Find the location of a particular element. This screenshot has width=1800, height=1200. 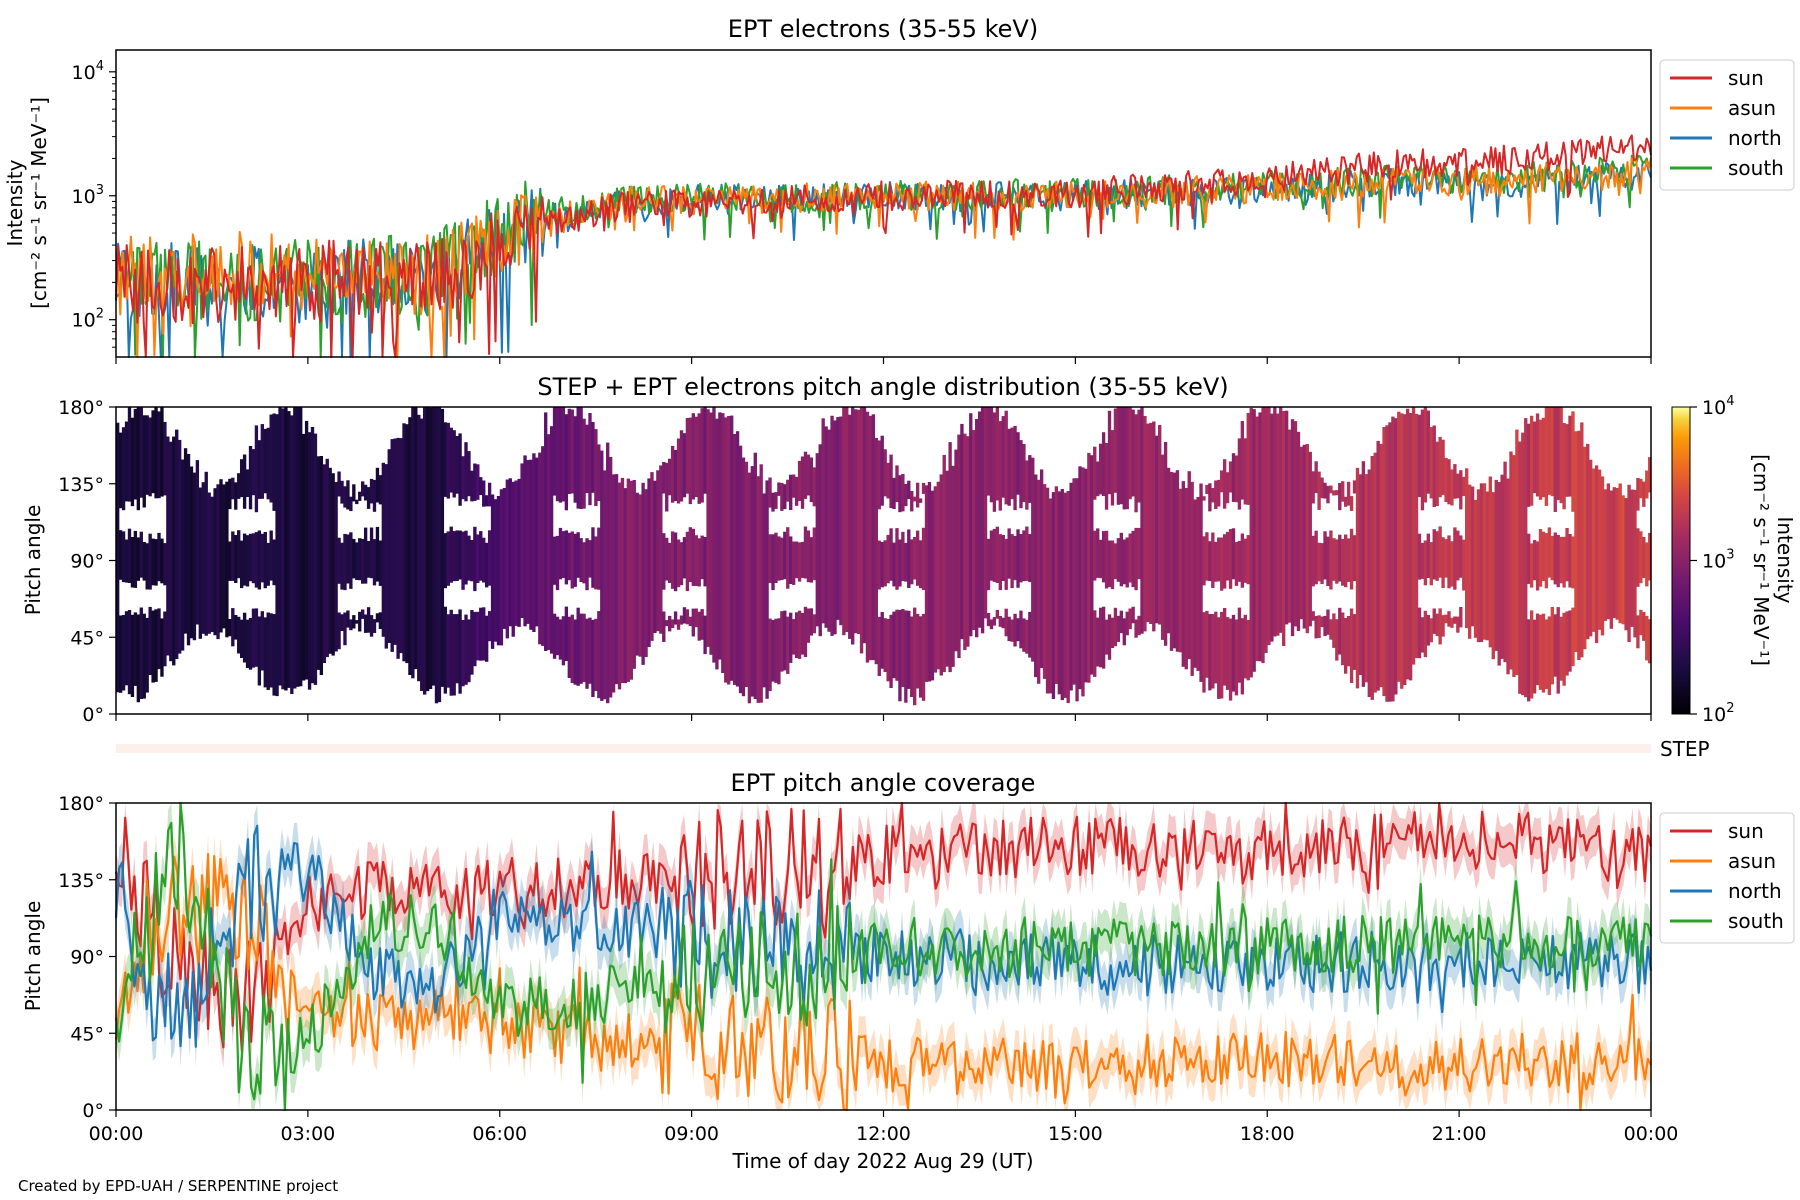

coverage-y-tick-label: 45° is located at coordinates (87, 1034).